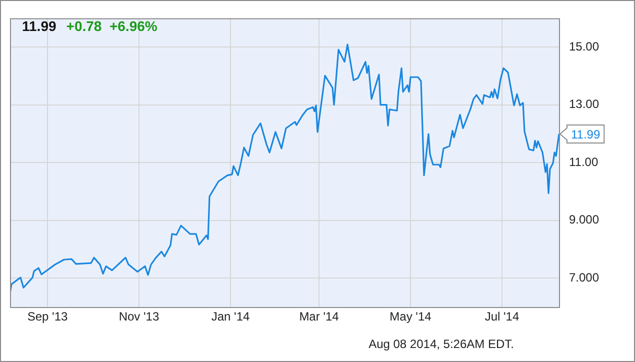 This screenshot has height=362, width=635. What do you see at coordinates (584, 46) in the screenshot?
I see `y-tick-label: 15.00` at bounding box center [584, 46].